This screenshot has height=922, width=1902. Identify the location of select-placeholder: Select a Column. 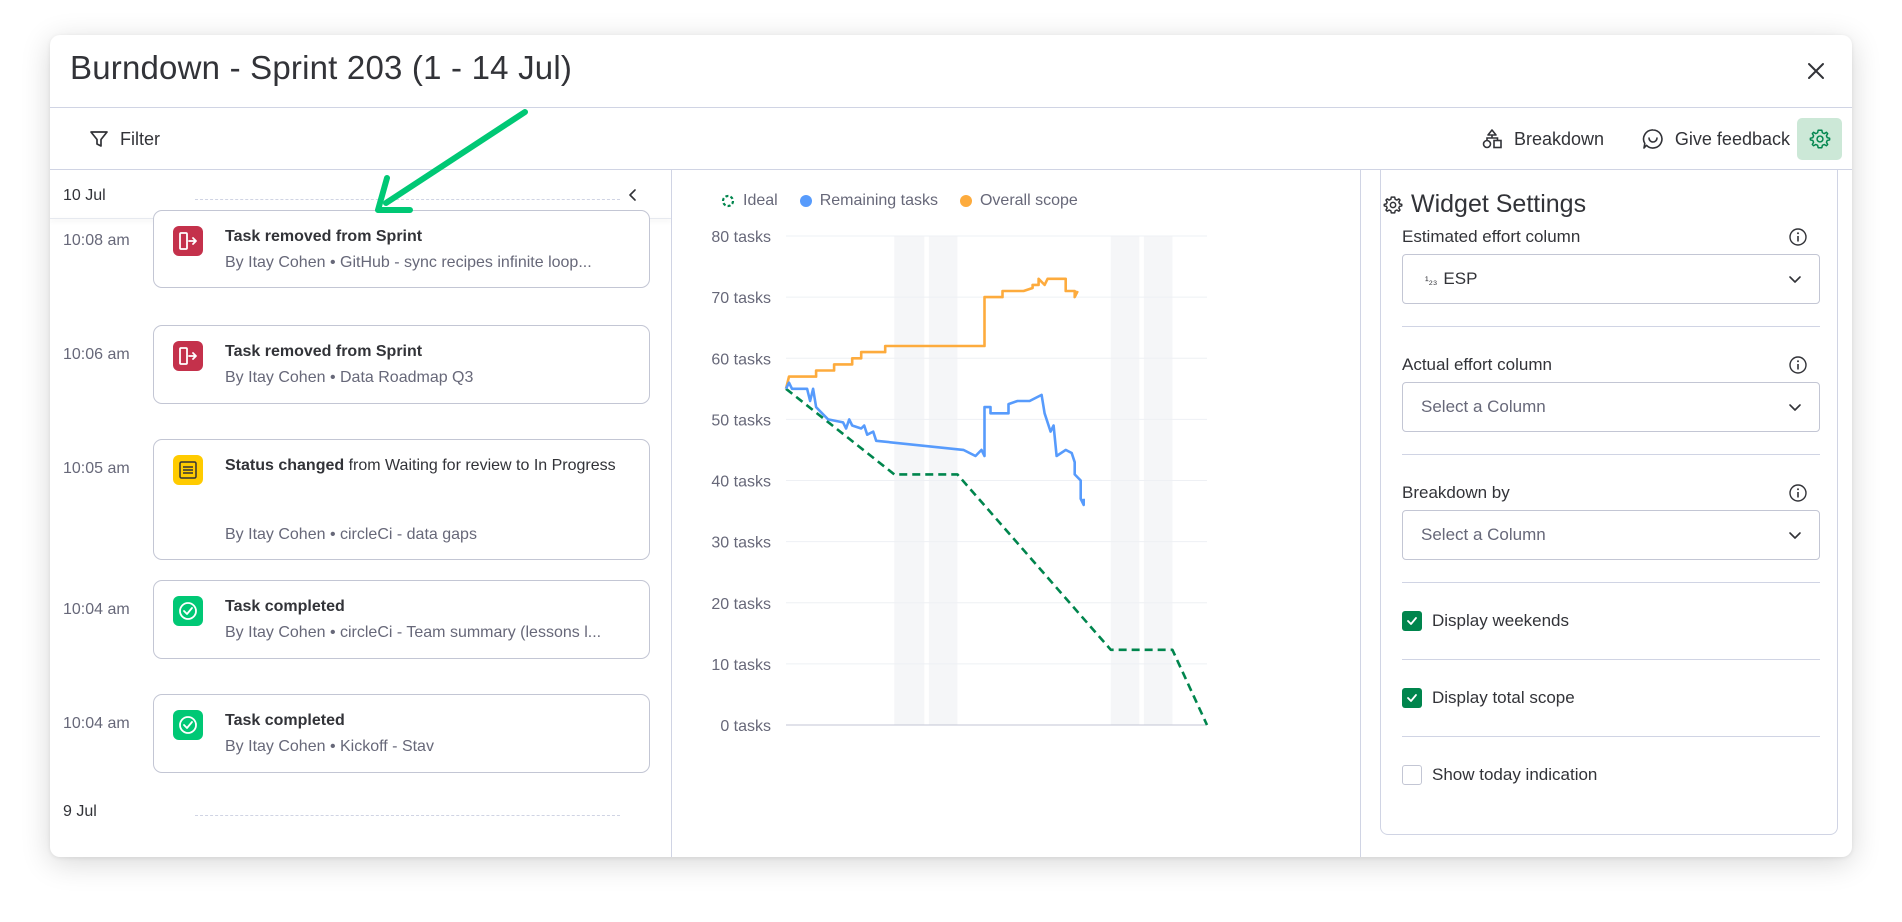
(1483, 406).